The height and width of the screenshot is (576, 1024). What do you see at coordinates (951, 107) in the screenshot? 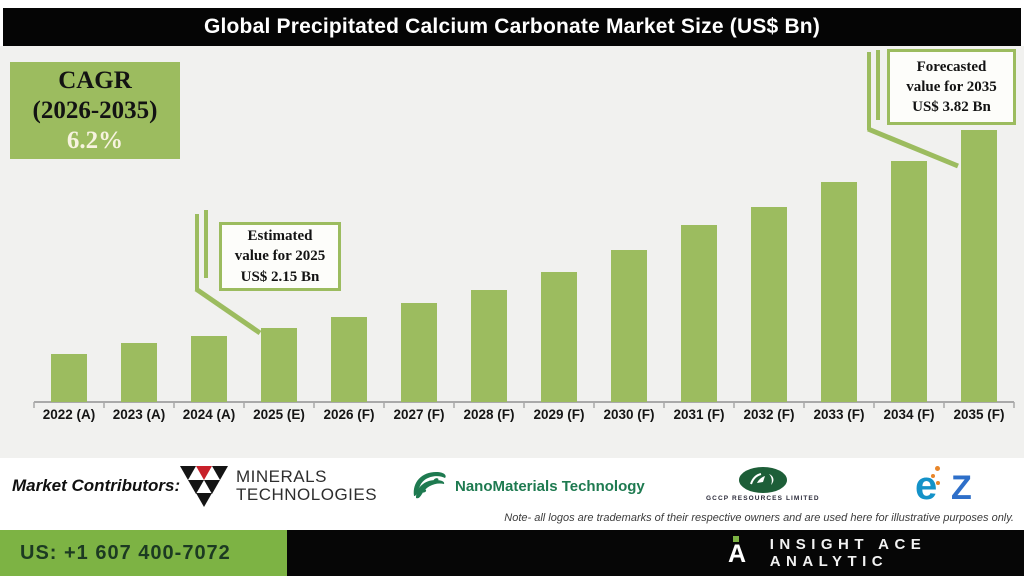
I see `forecast-line3: US$ 3.82 Bn` at bounding box center [951, 107].